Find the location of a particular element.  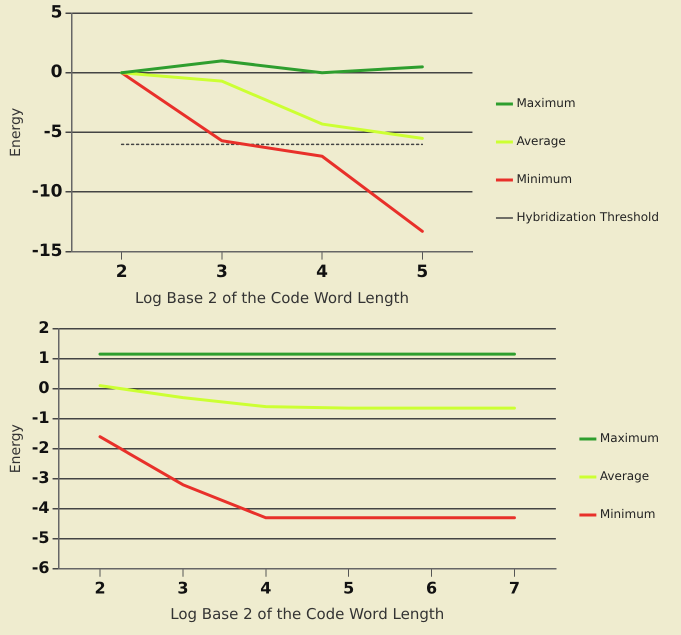

y-tick-label: -4 is located at coordinates (41, 507).